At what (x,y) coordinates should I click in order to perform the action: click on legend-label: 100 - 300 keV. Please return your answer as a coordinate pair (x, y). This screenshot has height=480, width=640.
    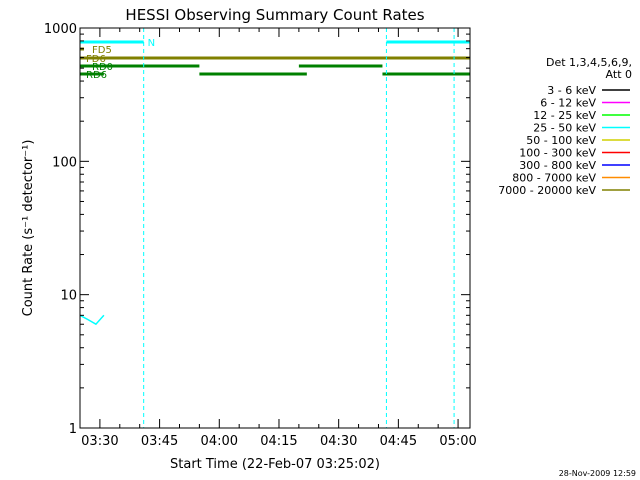
    Looking at the image, I should click on (557, 153).